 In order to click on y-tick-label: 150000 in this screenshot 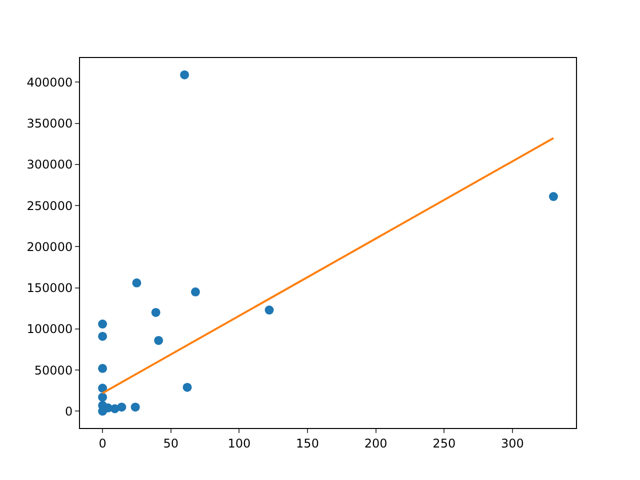, I will do `click(49, 288)`.